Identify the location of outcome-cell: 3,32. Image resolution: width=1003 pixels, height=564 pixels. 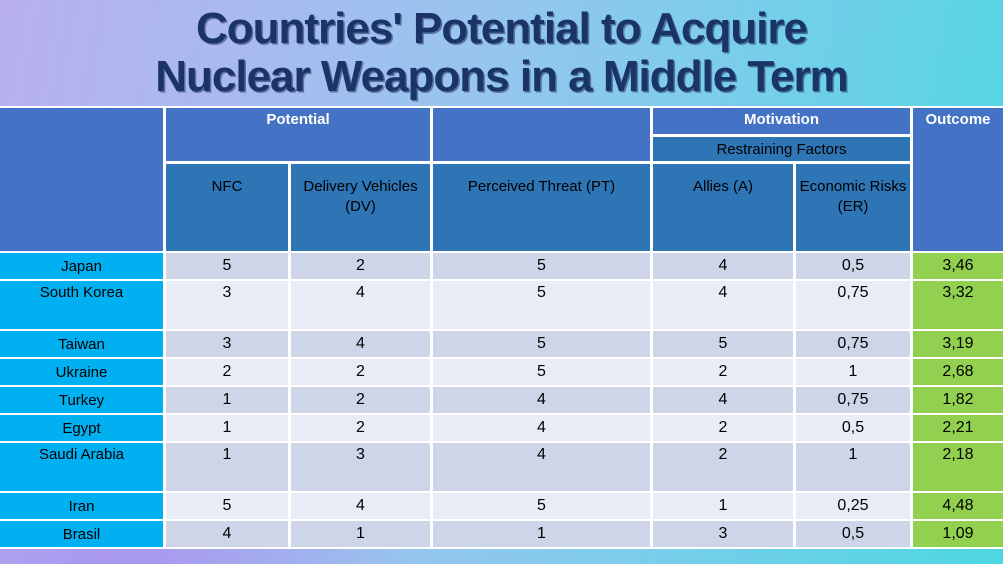
(958, 305).